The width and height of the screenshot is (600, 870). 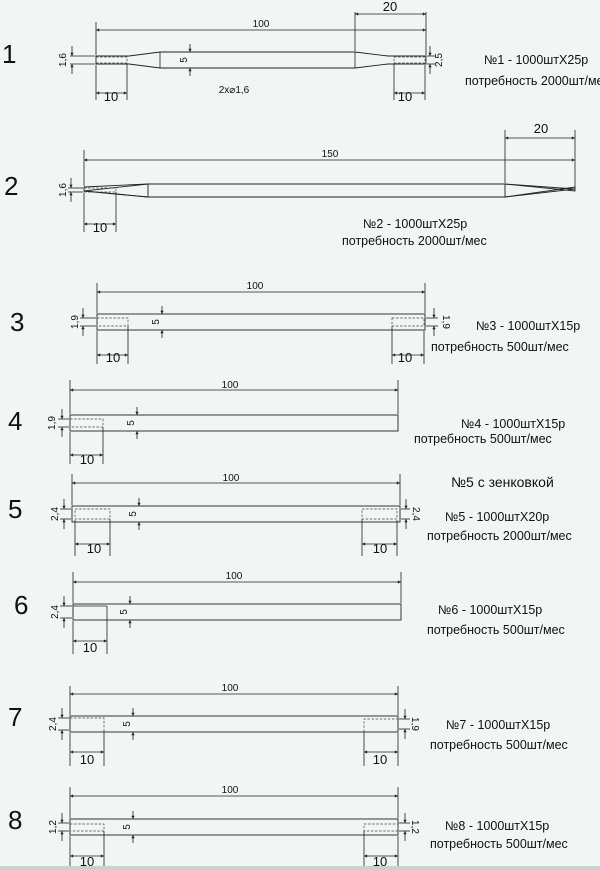 I want to click on order-text: №2 - 1000штХ25р, so click(x=415, y=224).